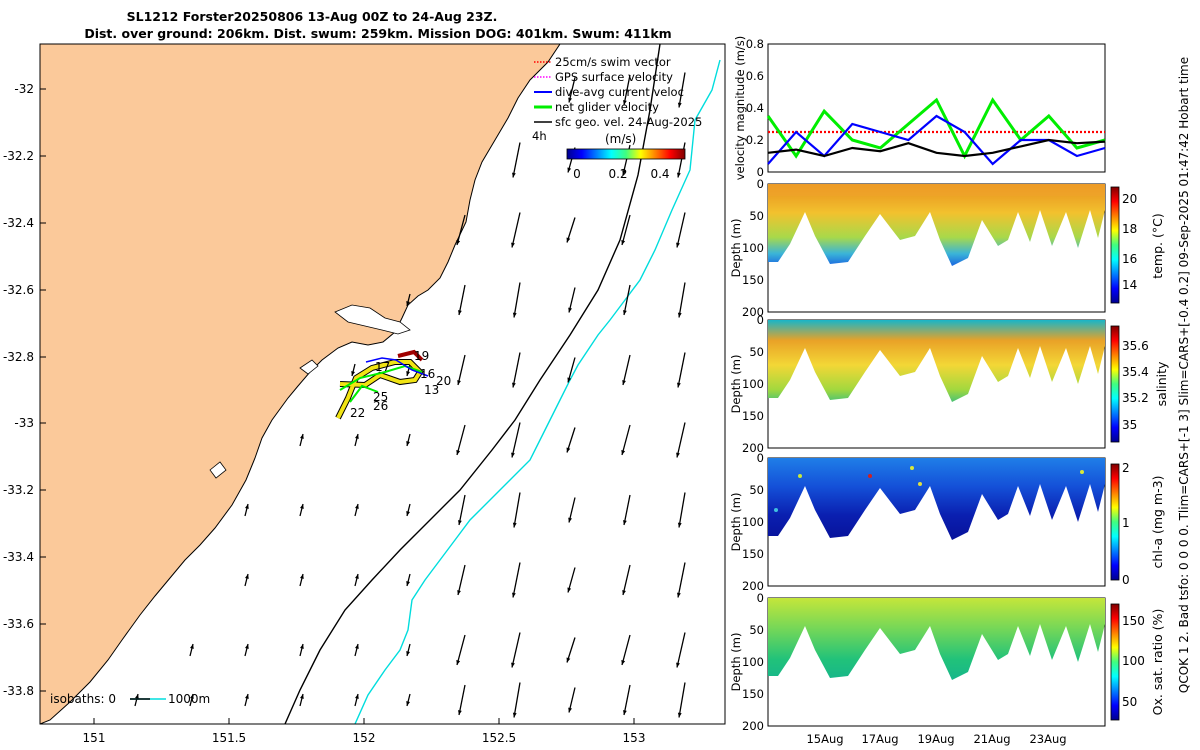 This screenshot has width=1200, height=750. Describe the element at coordinates (18, 624) in the screenshot. I see `svg-text: -33.6` at that location.